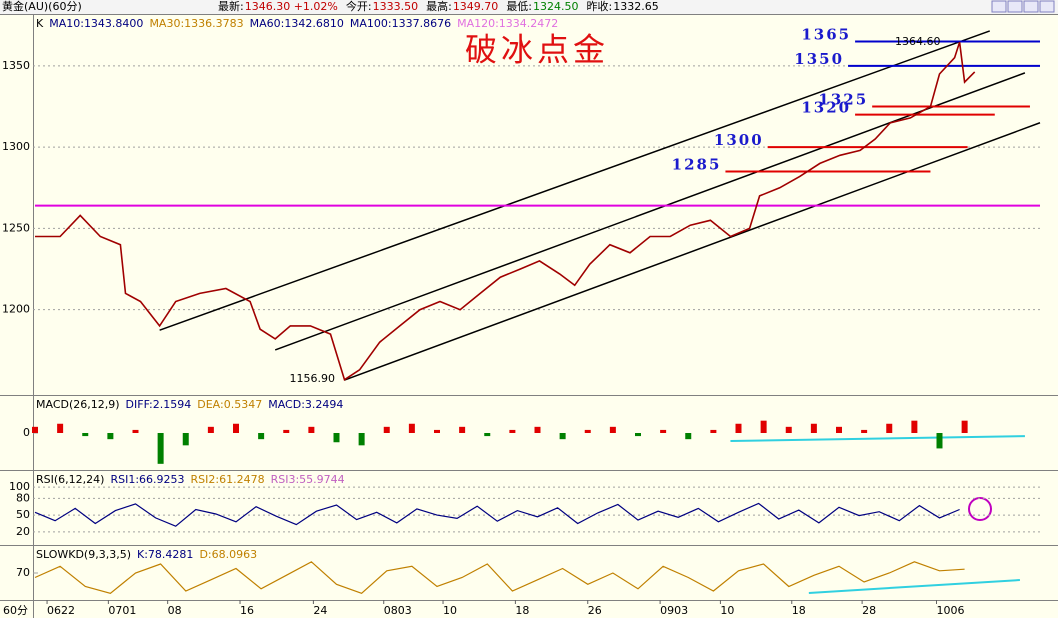  What do you see at coordinates (697, 165) in the screenshot?
I see `level-label: 1285` at bounding box center [697, 165].